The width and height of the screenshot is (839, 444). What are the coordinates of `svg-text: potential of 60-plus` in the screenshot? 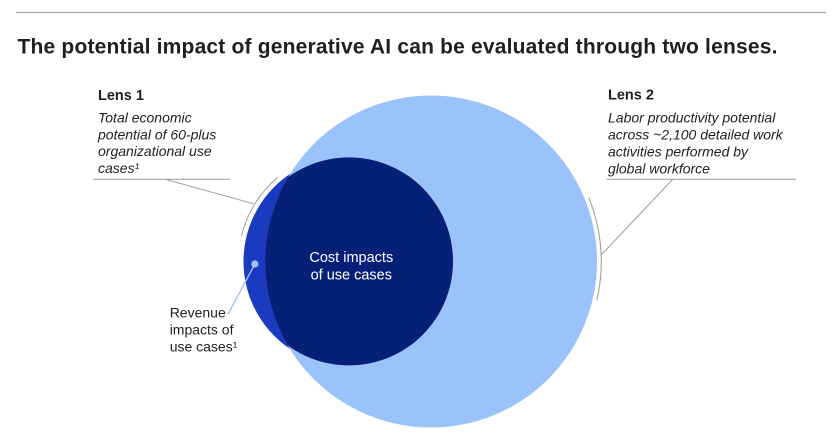 It's located at (156, 134).